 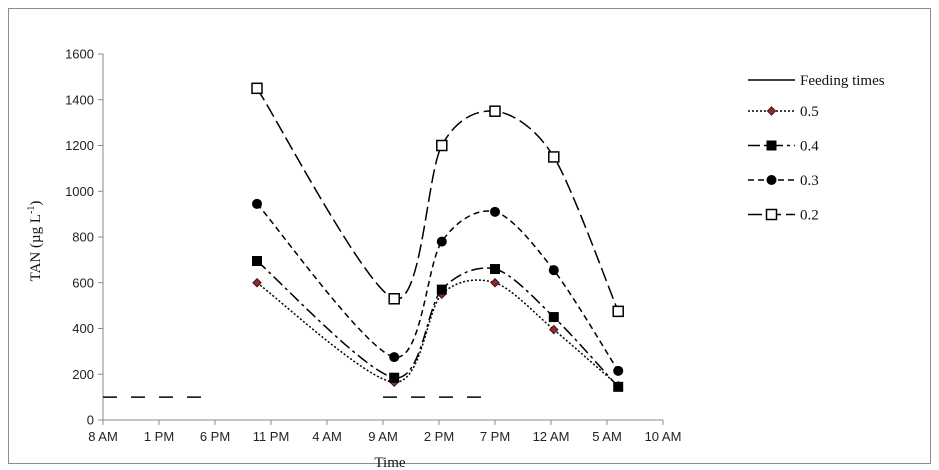 I want to click on y-tick-label: 1400, so click(x=79, y=99).